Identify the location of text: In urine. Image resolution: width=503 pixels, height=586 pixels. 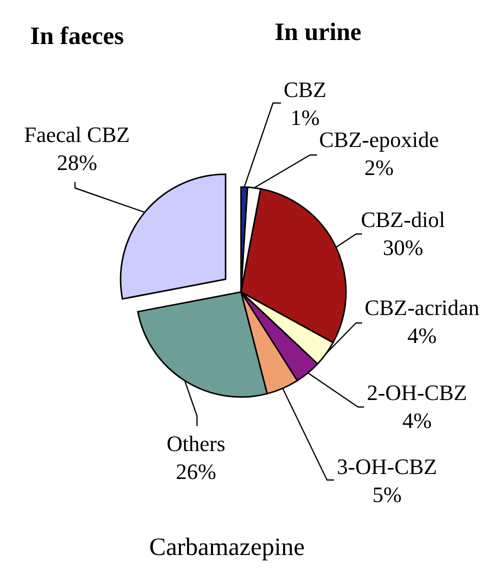
(318, 32).